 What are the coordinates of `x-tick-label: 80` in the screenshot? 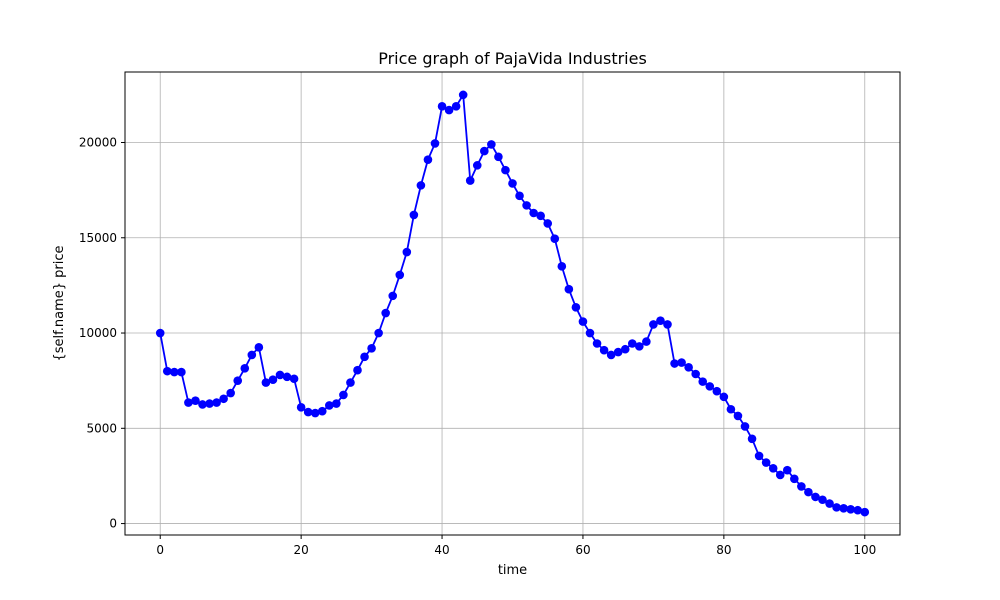 It's located at (723, 550).